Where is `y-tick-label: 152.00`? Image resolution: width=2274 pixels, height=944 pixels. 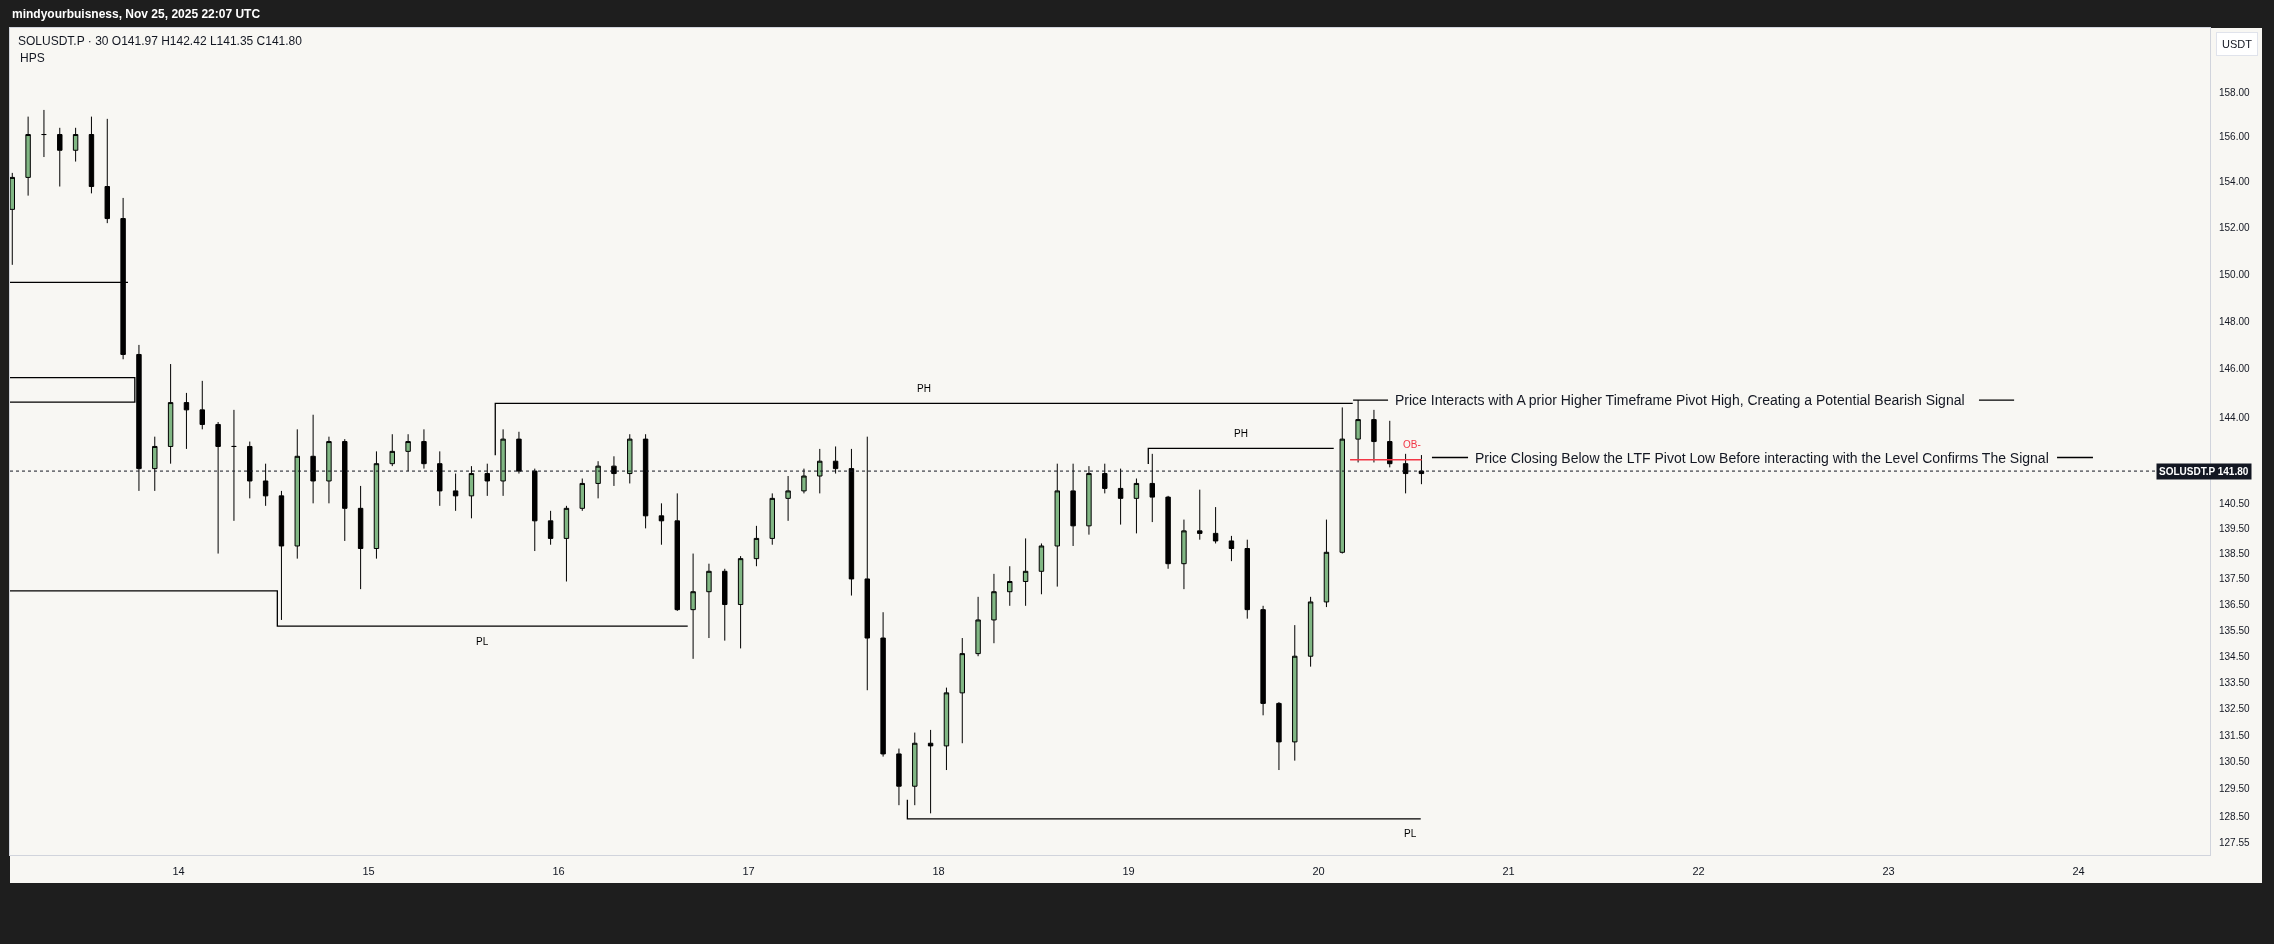
y-tick-label: 152.00 is located at coordinates (2235, 228).